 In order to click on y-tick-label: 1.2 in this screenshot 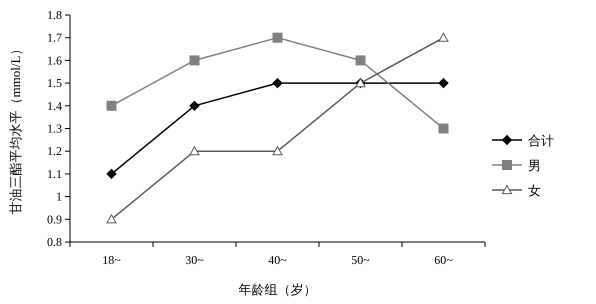, I will do `click(54, 151)`.